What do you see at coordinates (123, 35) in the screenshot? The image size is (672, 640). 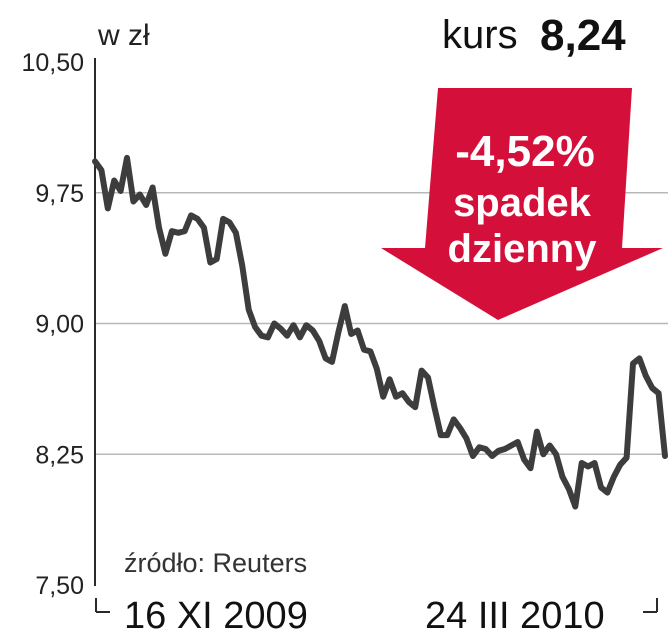 I see `unit-label: w zł` at bounding box center [123, 35].